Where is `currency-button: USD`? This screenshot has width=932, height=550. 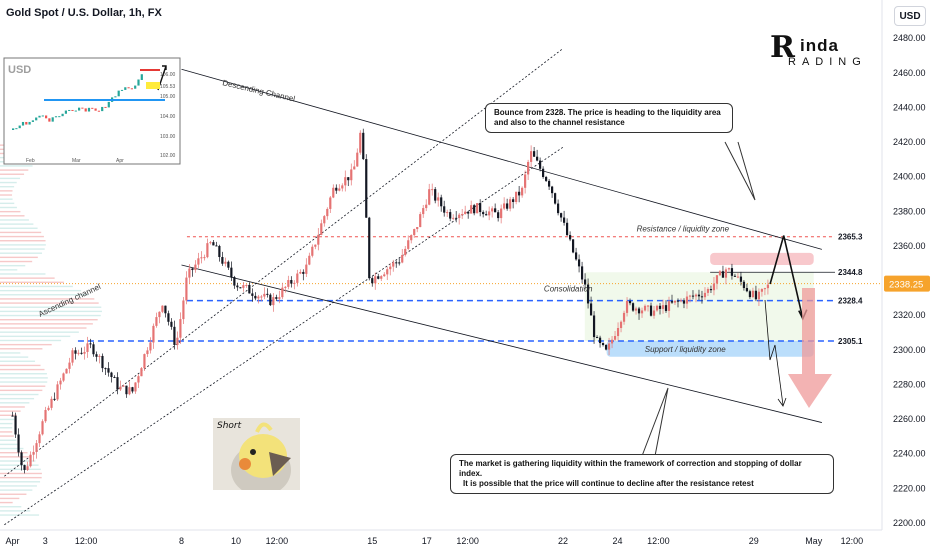 currency-button: USD is located at coordinates (910, 16).